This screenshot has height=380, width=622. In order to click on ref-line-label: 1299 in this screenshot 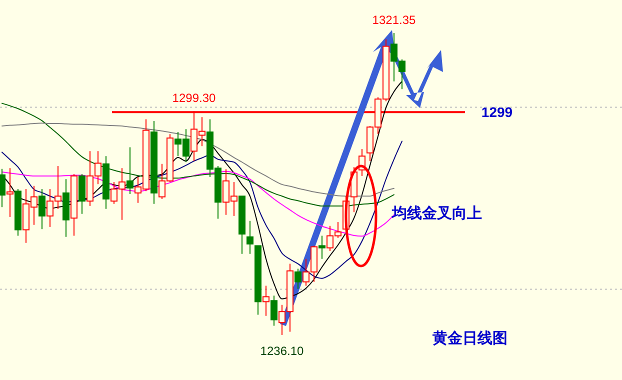, I will do `click(497, 112)`.